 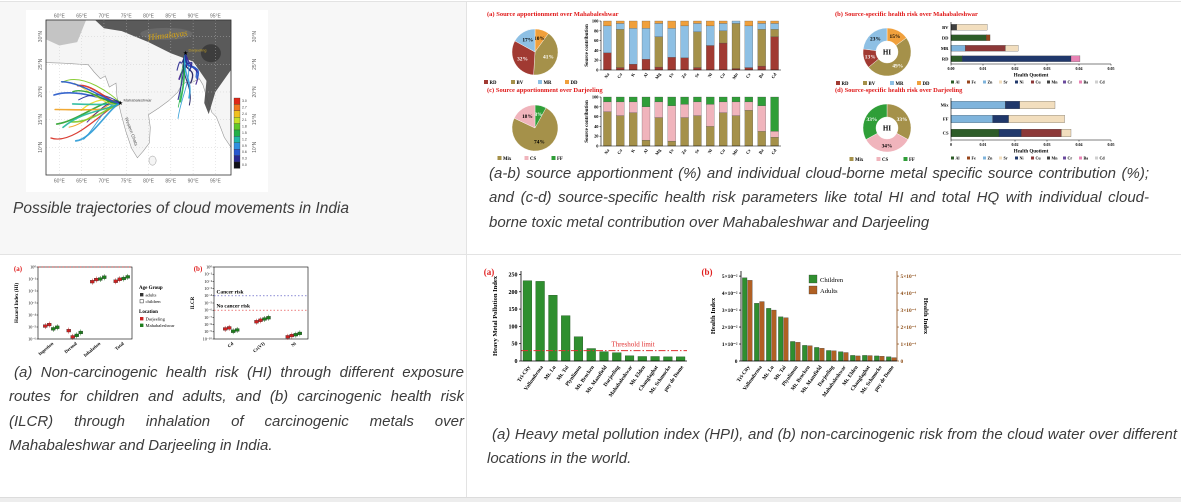 What do you see at coordinates (887, 128) in the screenshot?
I see `donut-center-label: HI` at bounding box center [887, 128].